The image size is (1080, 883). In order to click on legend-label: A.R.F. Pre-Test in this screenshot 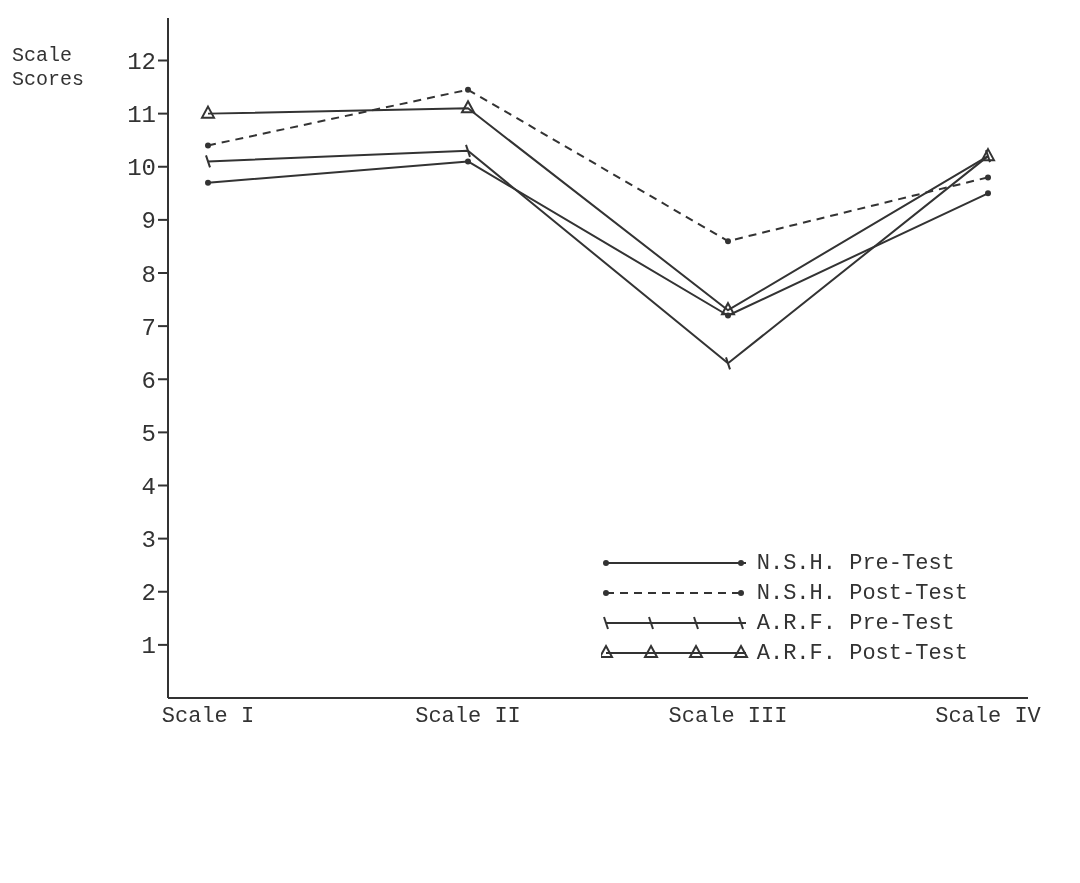, I will do `click(855, 623)`.